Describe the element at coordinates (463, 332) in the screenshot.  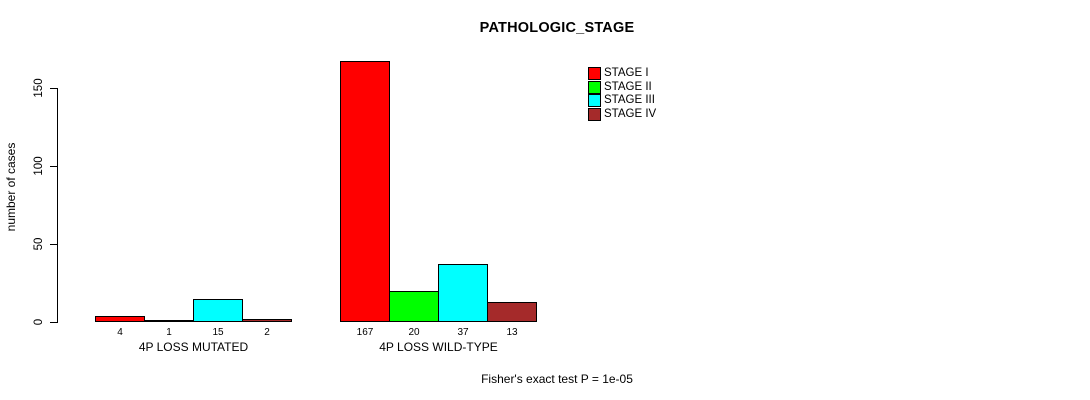
I see `bar-value-label: 37` at that location.